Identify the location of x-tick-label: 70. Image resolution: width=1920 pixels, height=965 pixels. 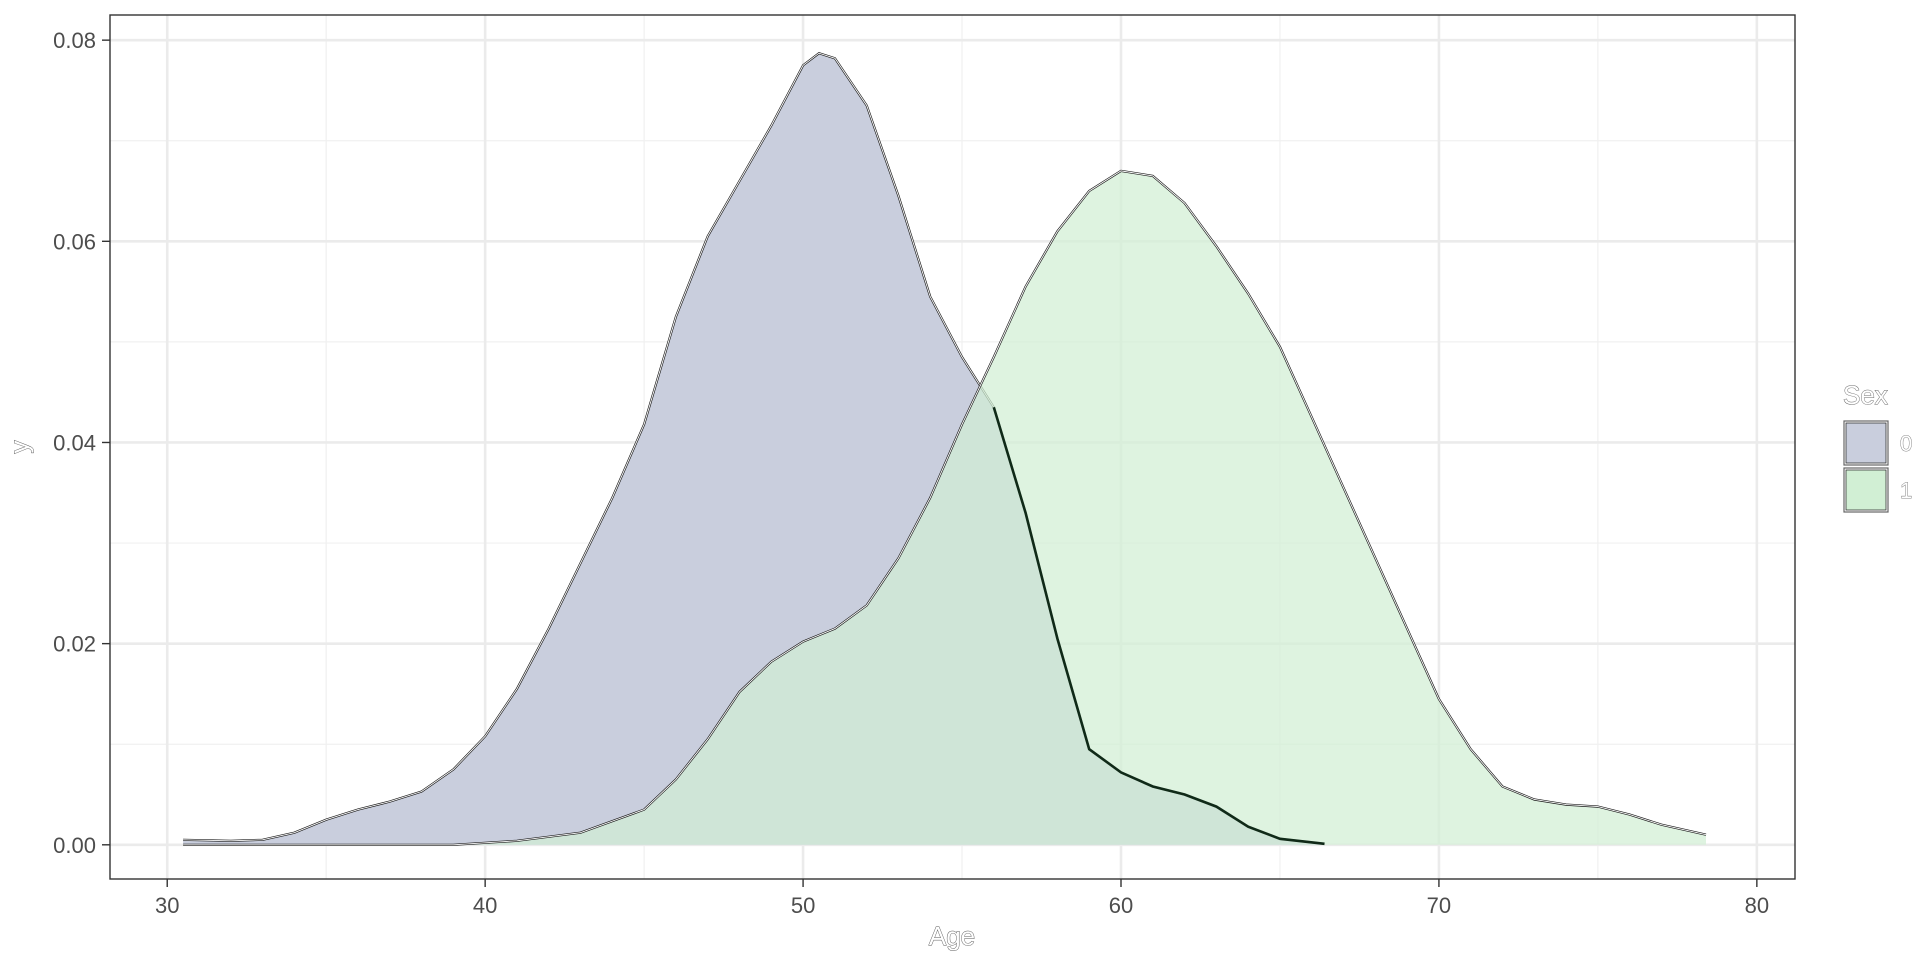
(1439, 905).